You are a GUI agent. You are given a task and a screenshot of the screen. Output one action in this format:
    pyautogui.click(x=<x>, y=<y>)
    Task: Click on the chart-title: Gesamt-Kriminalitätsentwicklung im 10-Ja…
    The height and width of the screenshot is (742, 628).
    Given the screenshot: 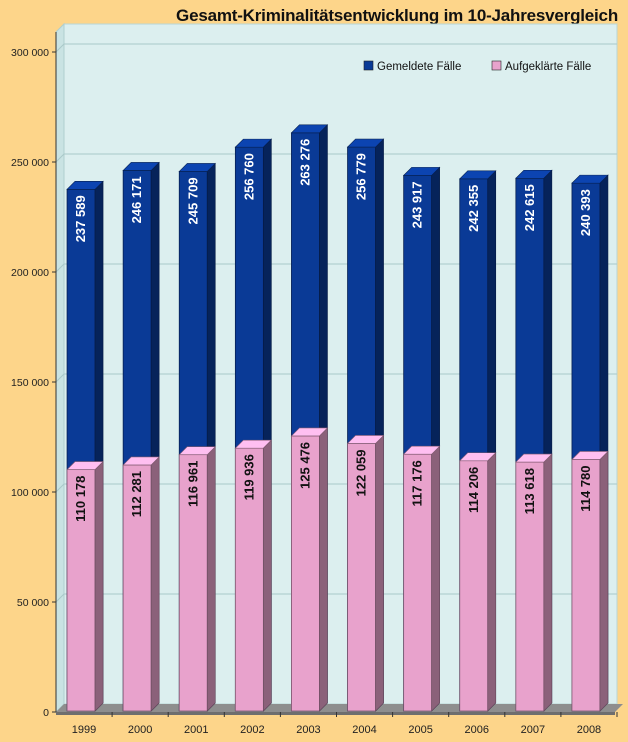 What is the action you would take?
    pyautogui.click(x=397, y=15)
    